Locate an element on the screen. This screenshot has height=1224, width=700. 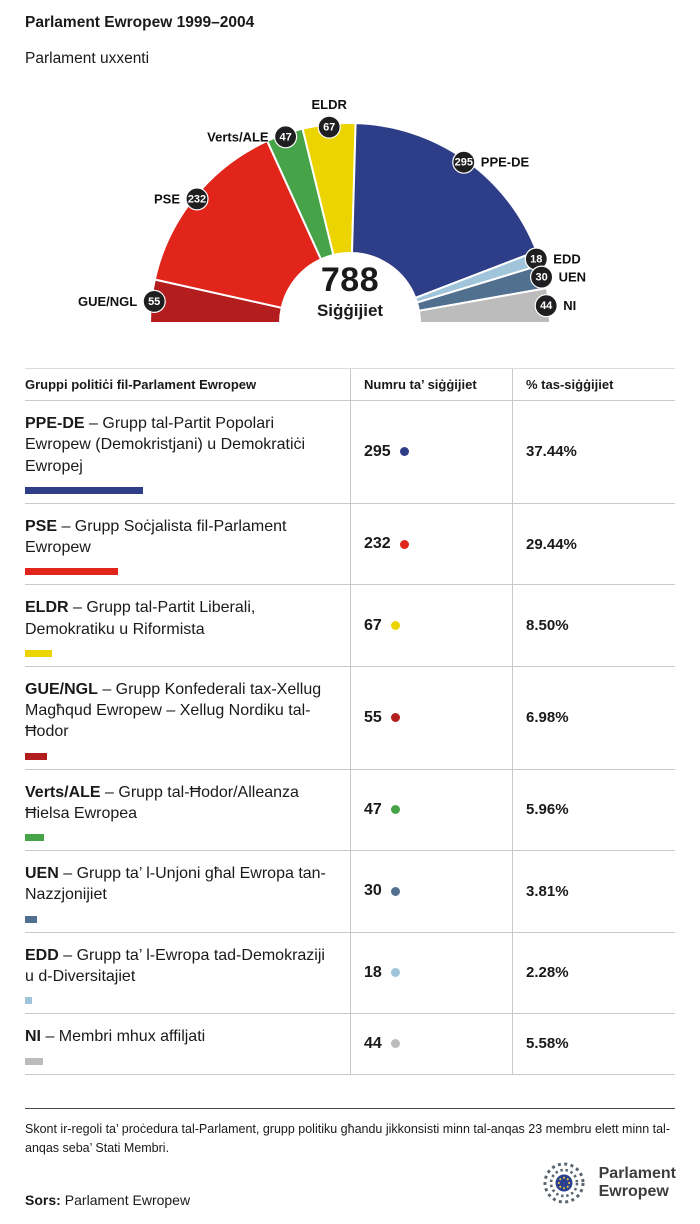
group-seats: 55 is located at coordinates (373, 717).